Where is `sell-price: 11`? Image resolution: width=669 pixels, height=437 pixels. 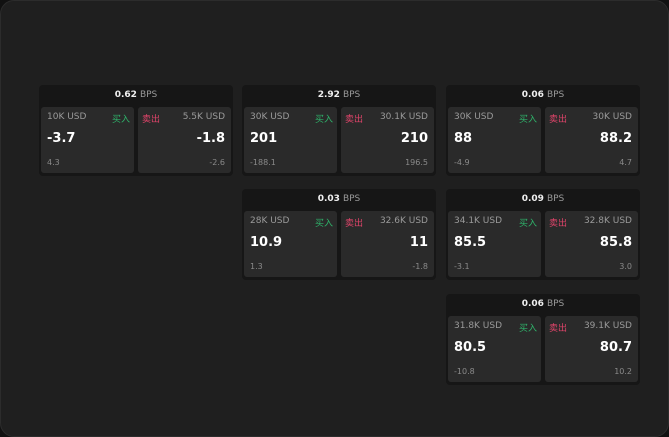 sell-price: 11 is located at coordinates (418, 242).